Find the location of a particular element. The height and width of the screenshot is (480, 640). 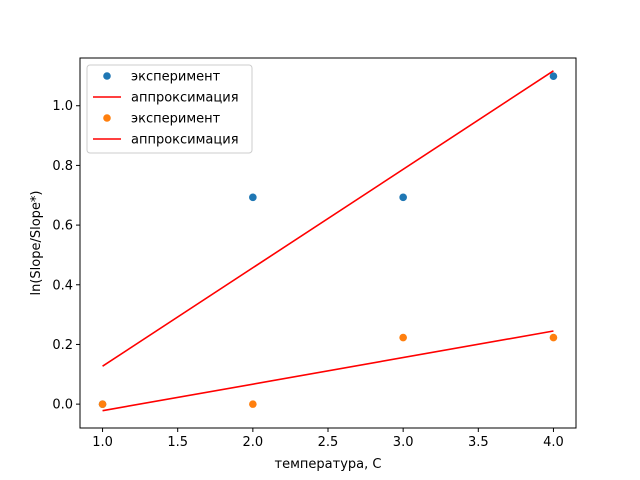

series-3-fit-line is located at coordinates (328, 371).